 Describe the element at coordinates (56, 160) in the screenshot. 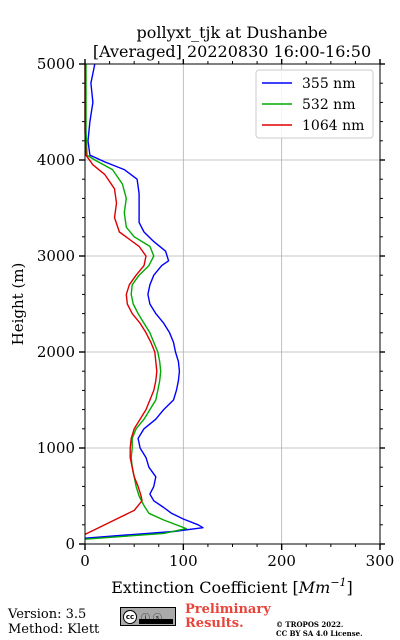

I see `y-tick-label: 4000` at that location.